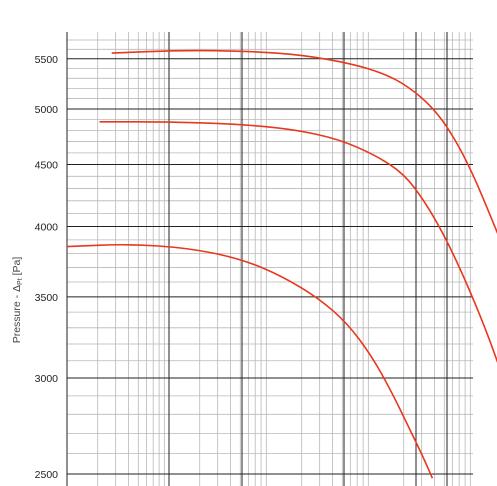 Image resolution: width=497 pixels, height=486 pixels. Describe the element at coordinates (47, 60) in the screenshot. I see `y-tick-label: 5500` at that location.